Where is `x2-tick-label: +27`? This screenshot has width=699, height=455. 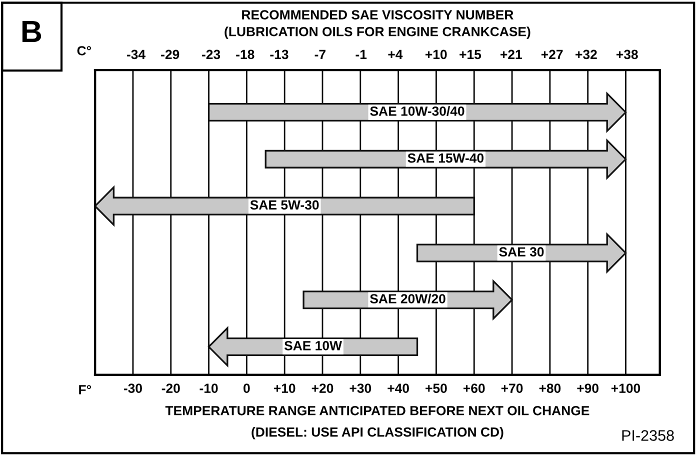 x2-tick-label: +27 is located at coordinates (552, 54).